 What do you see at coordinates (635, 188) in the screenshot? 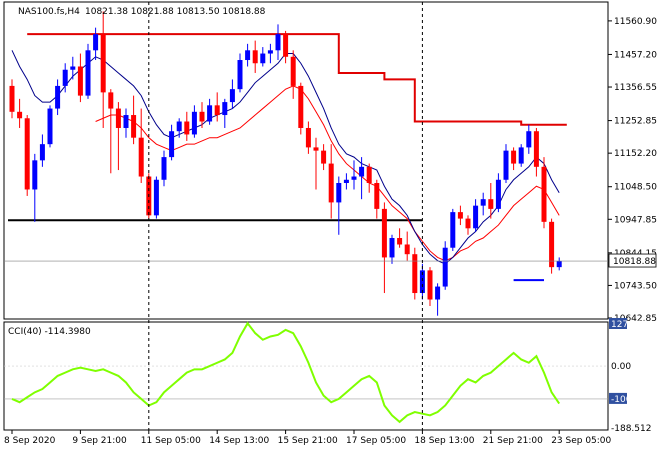
I see `y-tick-label: 11048.50` at bounding box center [635, 188].